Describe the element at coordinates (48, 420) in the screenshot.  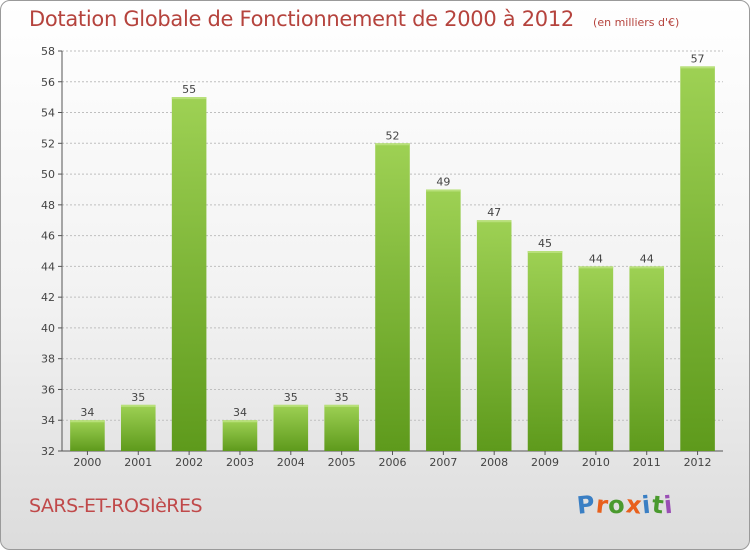
I see `y-tick-label: 34` at that location.